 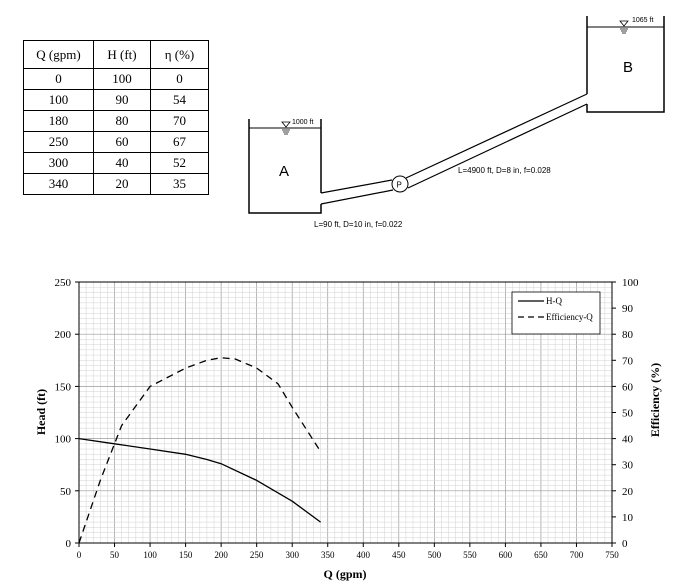 I want to click on suction-pipe-top, so click(x=356, y=186).